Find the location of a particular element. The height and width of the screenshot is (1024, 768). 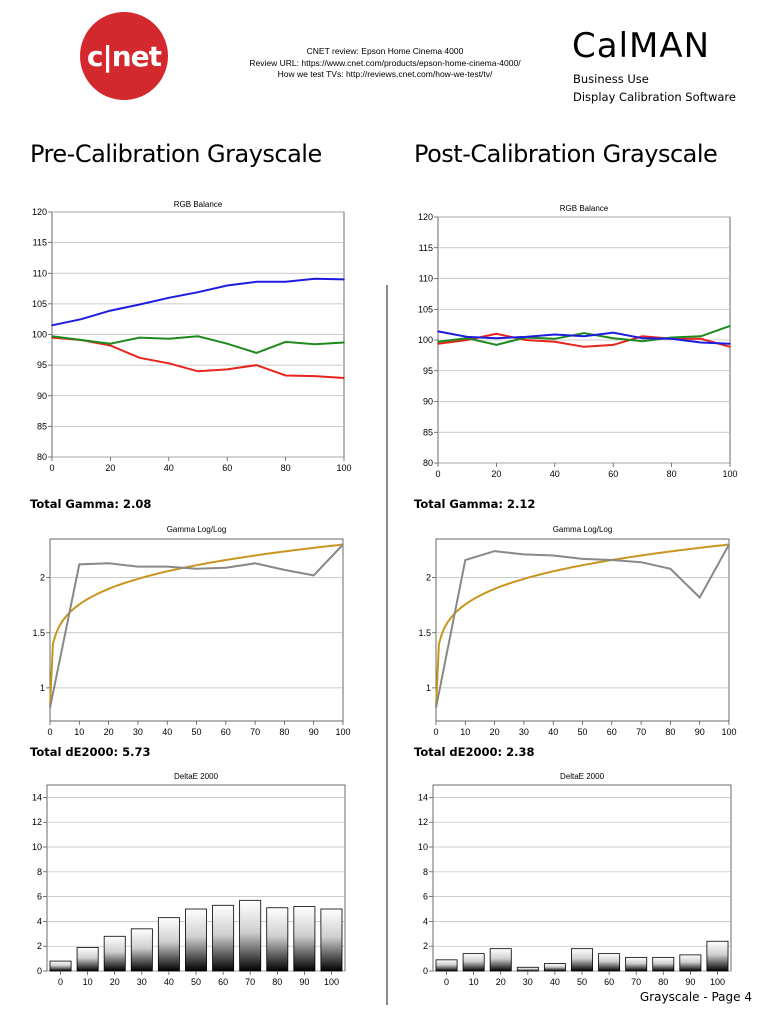

pre-total-gamma: Total Gamma: 2.08 is located at coordinates (91, 504).